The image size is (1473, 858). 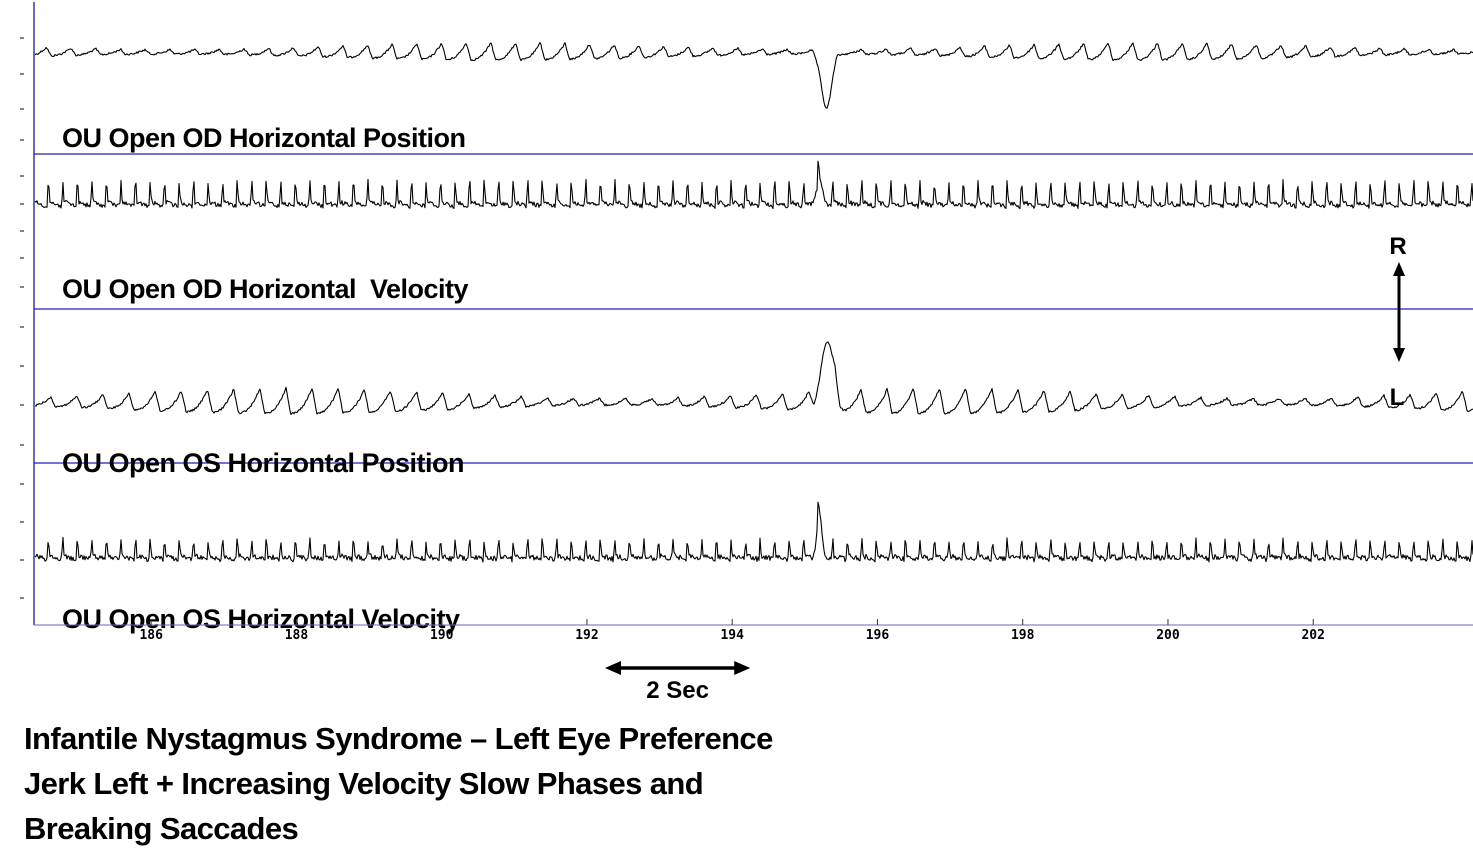 What do you see at coordinates (1312, 635) in the screenshot?
I see `time-tick-label: 202` at bounding box center [1312, 635].